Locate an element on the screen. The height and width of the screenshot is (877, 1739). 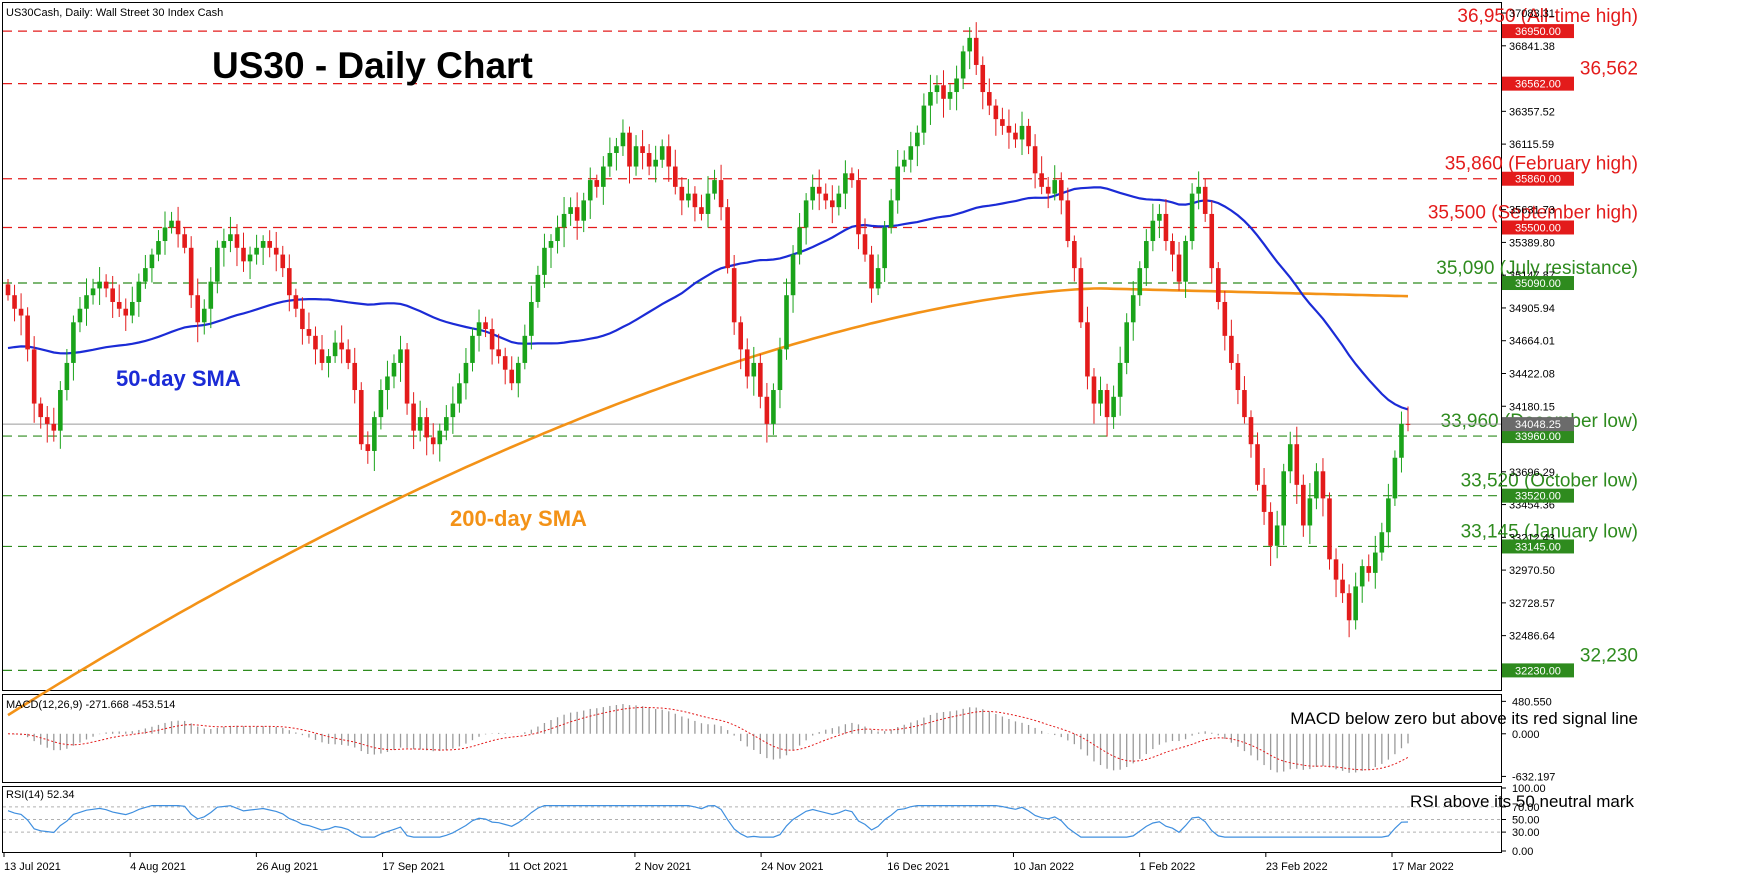
price-tick-label: 34180.15 is located at coordinates (1532, 407).